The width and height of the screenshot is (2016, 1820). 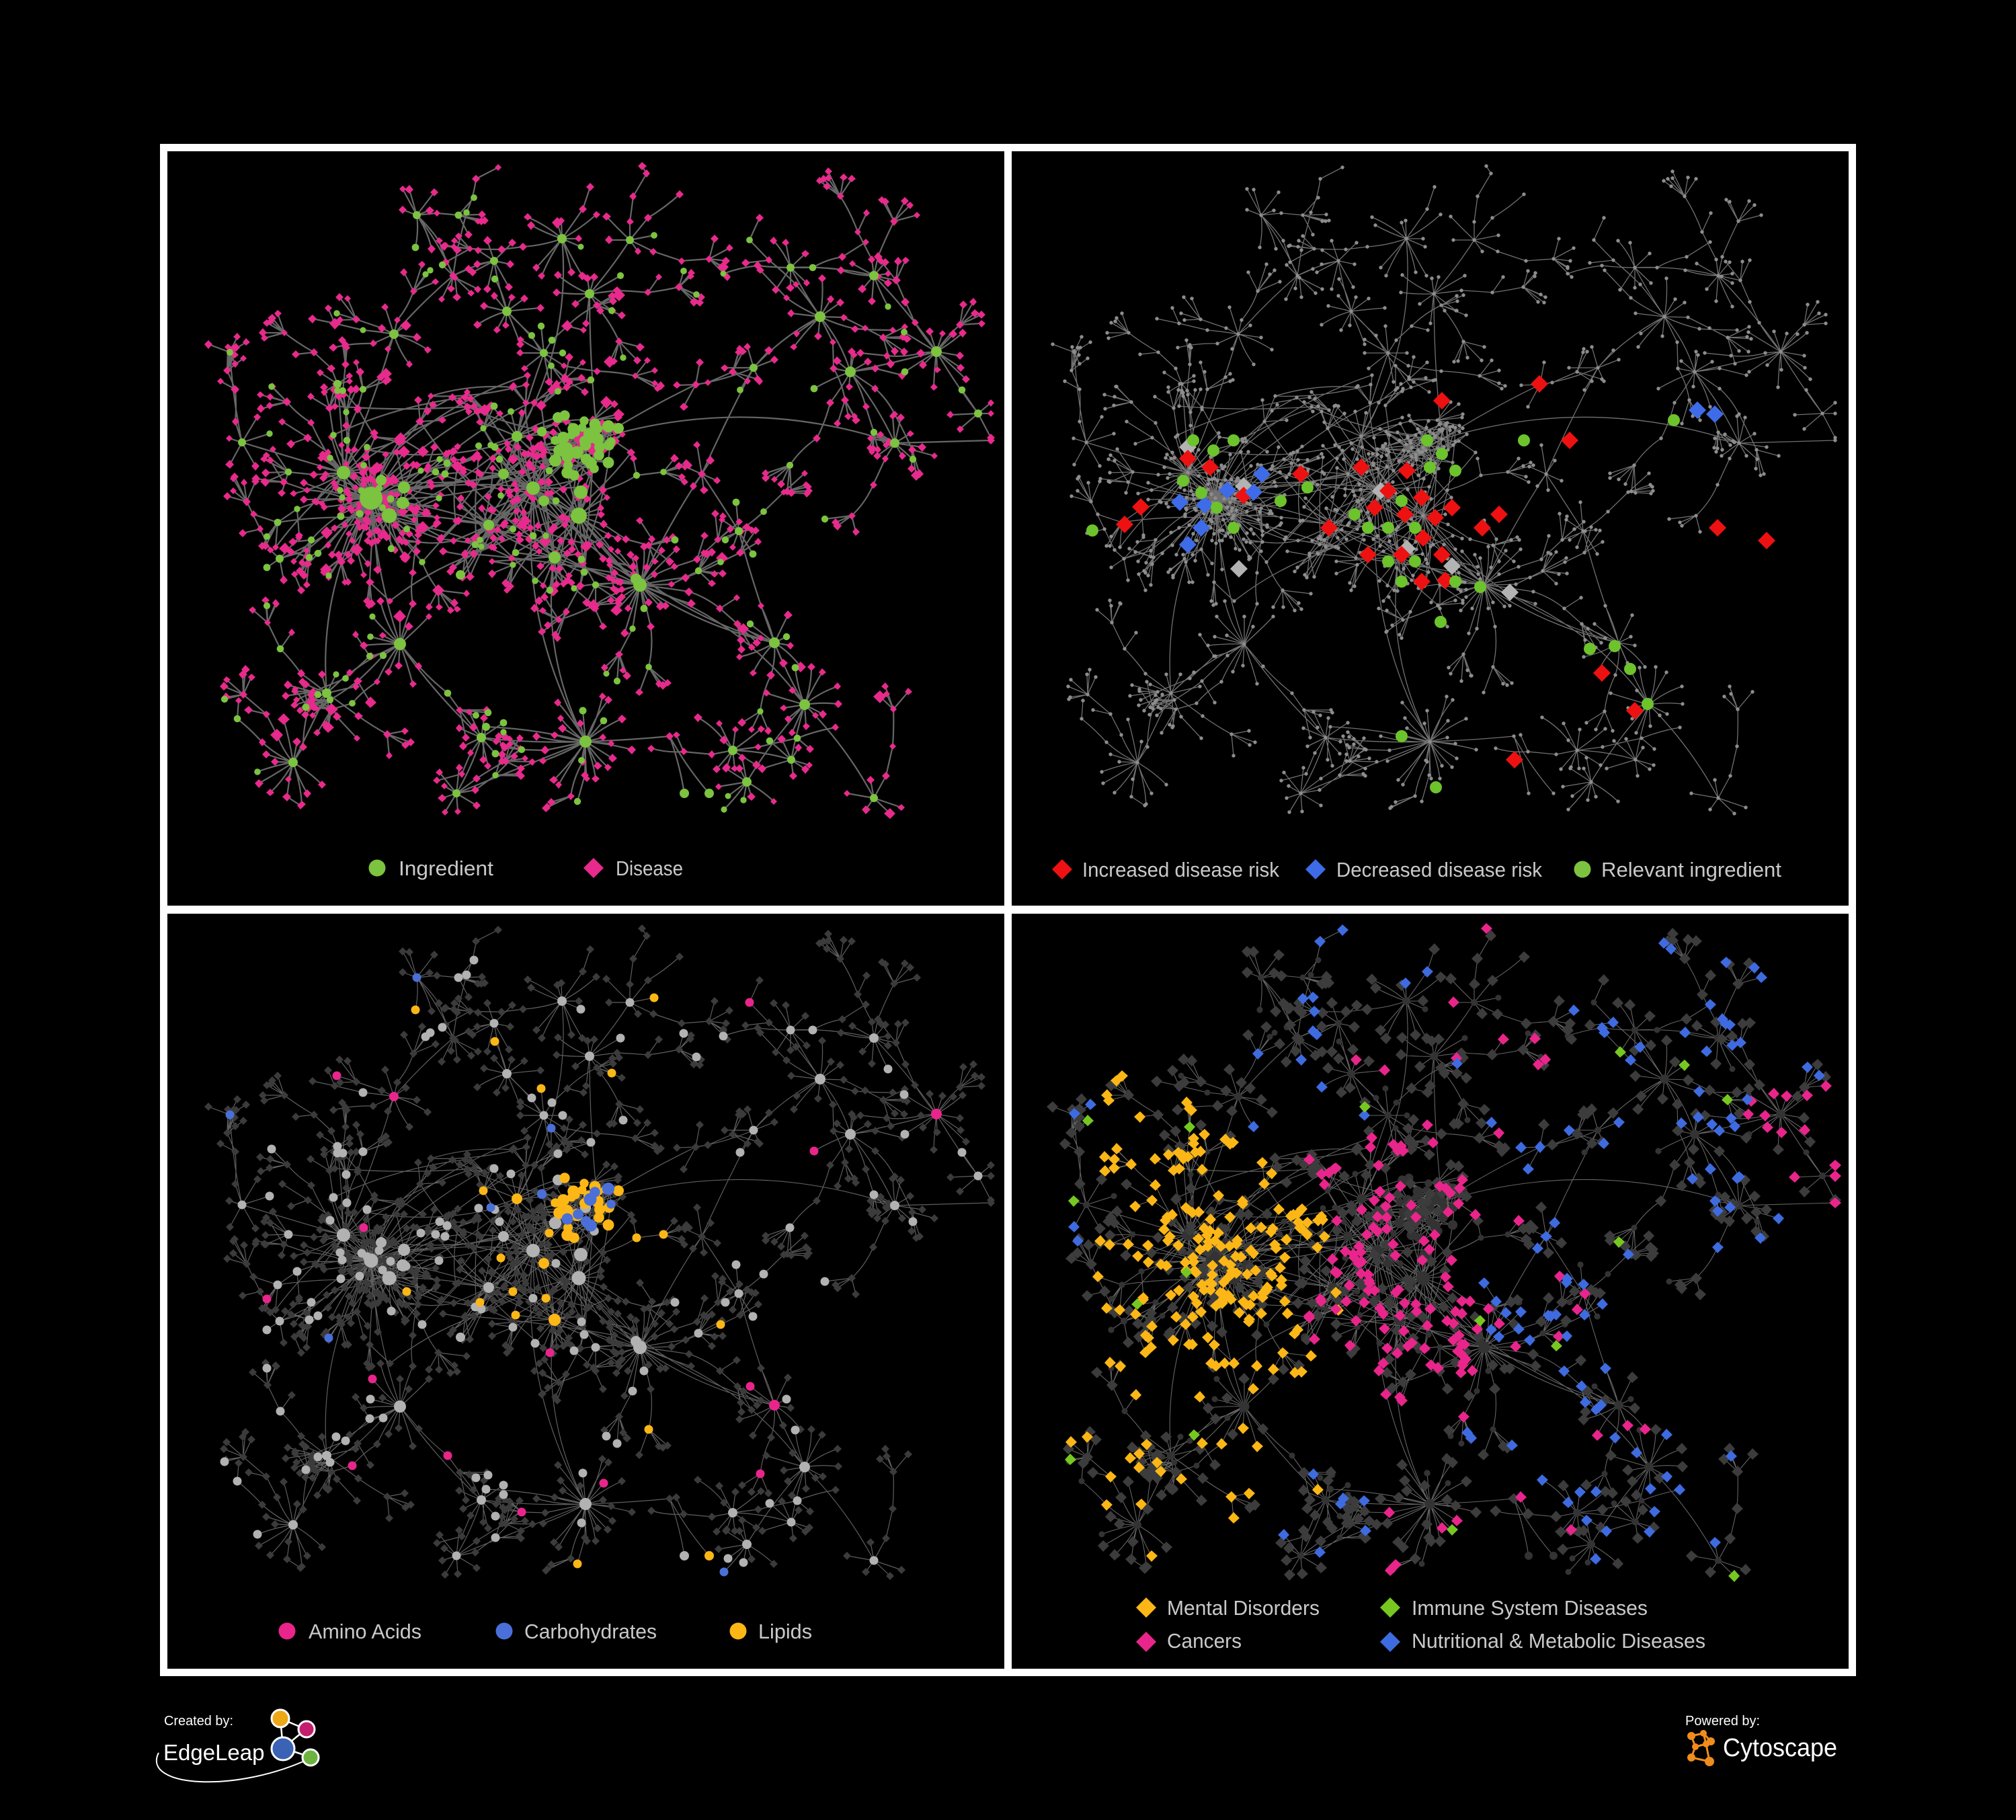 I want to click on svg-text: Relevant ingredient, so click(x=1691, y=869).